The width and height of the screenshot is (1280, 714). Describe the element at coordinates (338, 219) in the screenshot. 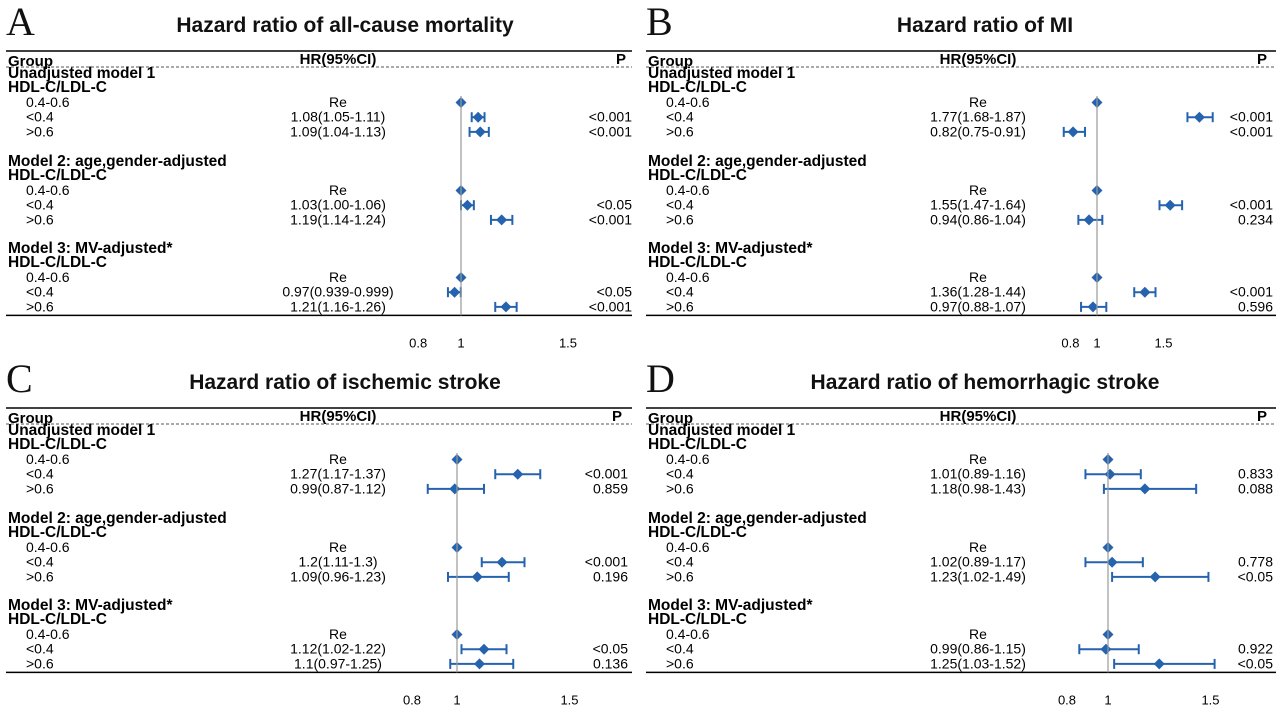

I see `hr-text: 1.19(1.14-1.24)` at that location.